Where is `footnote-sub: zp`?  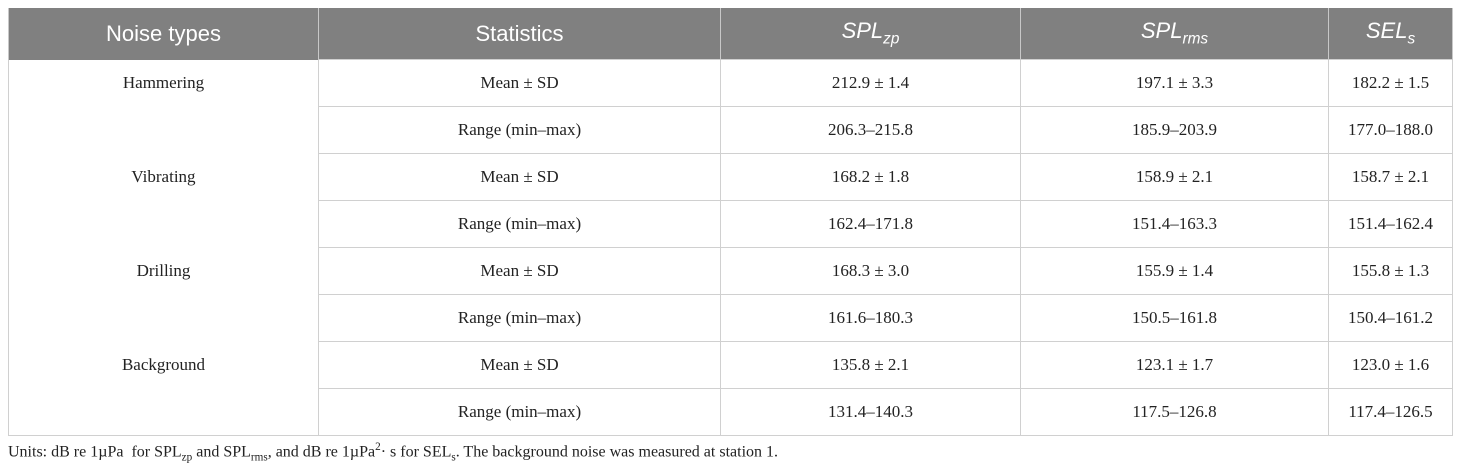
footnote-sub: zp is located at coordinates (187, 457).